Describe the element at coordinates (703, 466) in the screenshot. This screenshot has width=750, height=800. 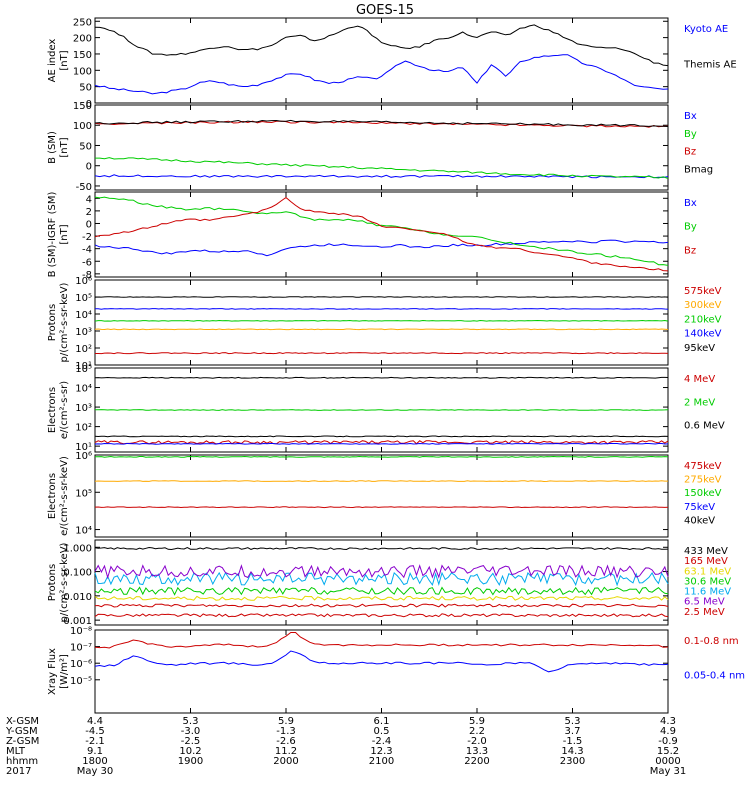
I see `legend-label: 475keV` at that location.